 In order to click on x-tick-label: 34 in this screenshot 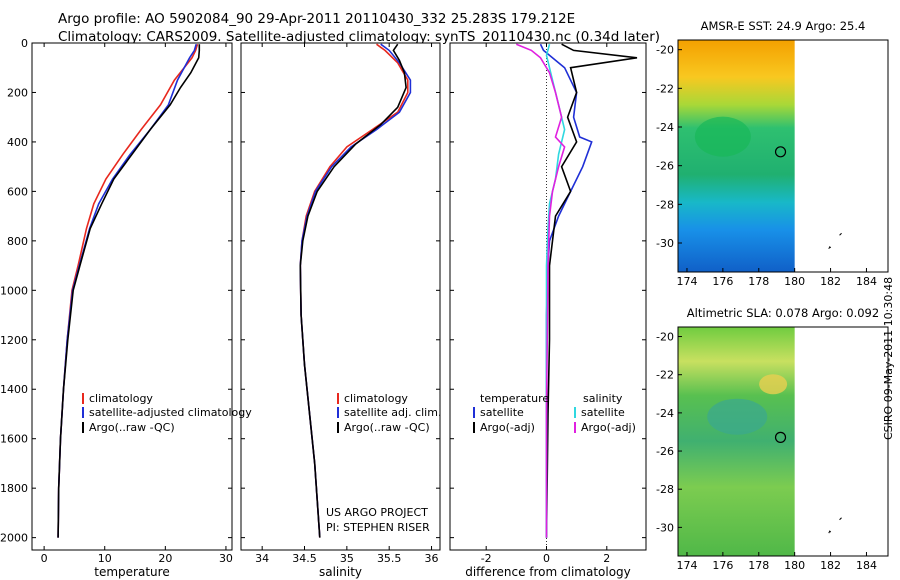, I will do `click(262, 558)`.